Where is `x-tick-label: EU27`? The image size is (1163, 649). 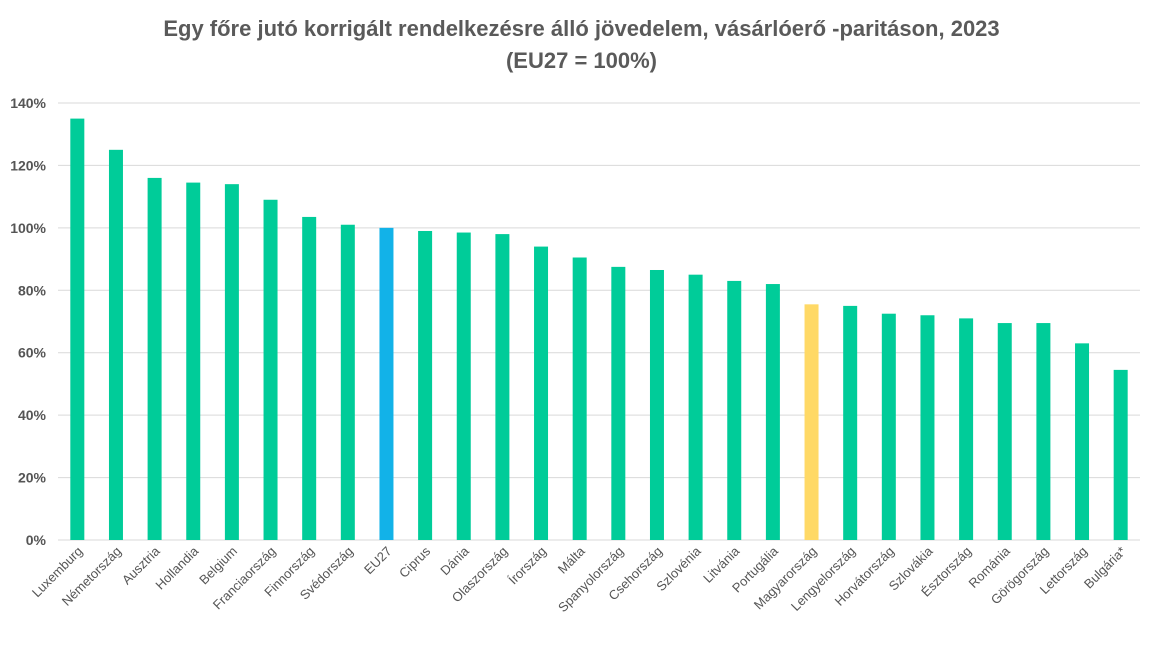 x-tick-label: EU27 is located at coordinates (378, 561).